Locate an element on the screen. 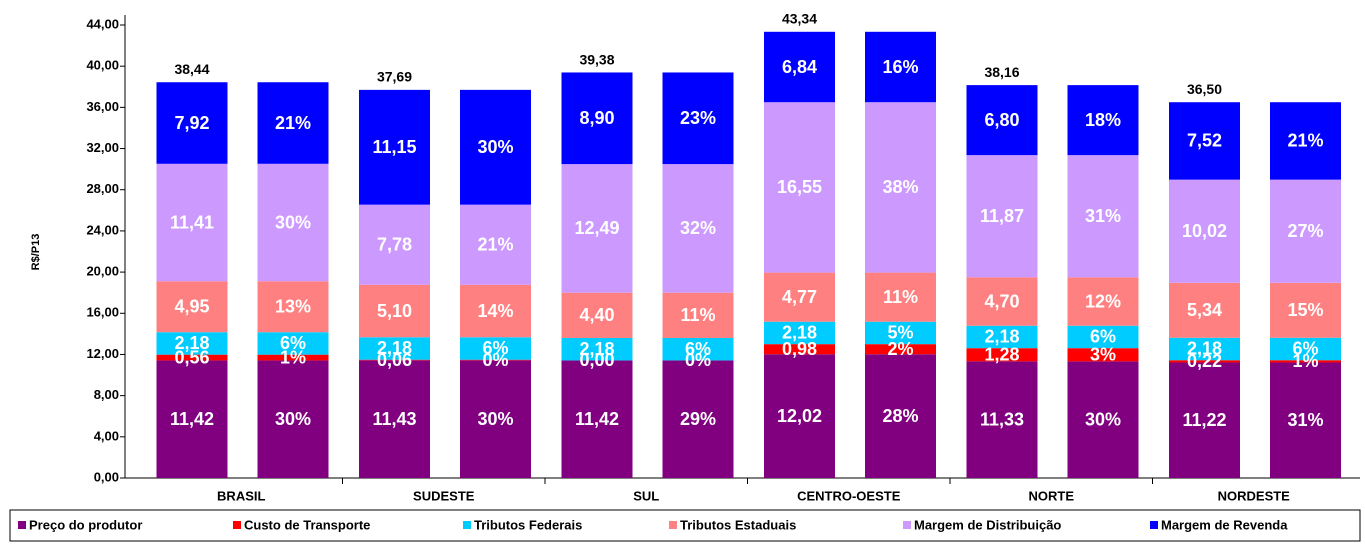 Image resolution: width=1365 pixels, height=545 pixels. value-label: 0,06 is located at coordinates (394, 360).